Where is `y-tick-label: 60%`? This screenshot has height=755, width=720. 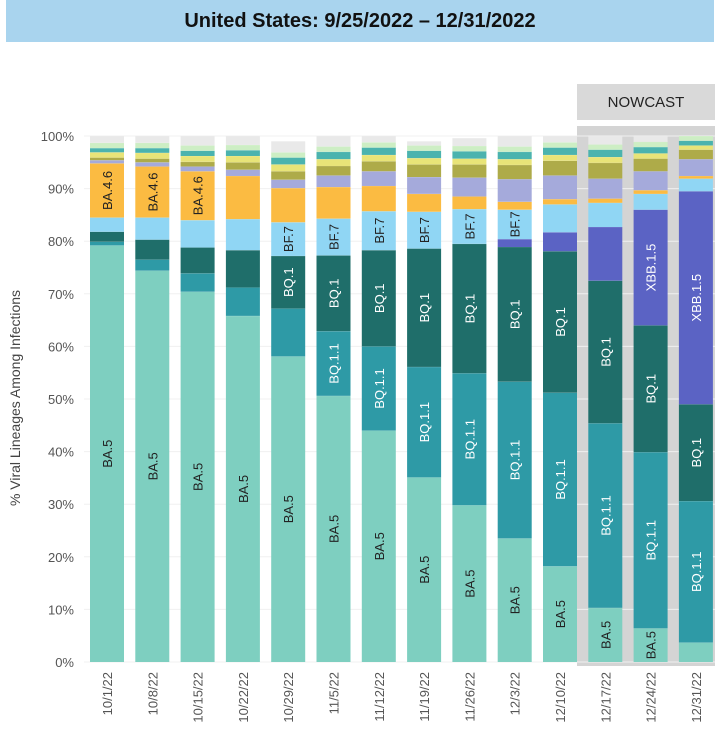
y-tick-label: 60% is located at coordinates (61, 346).